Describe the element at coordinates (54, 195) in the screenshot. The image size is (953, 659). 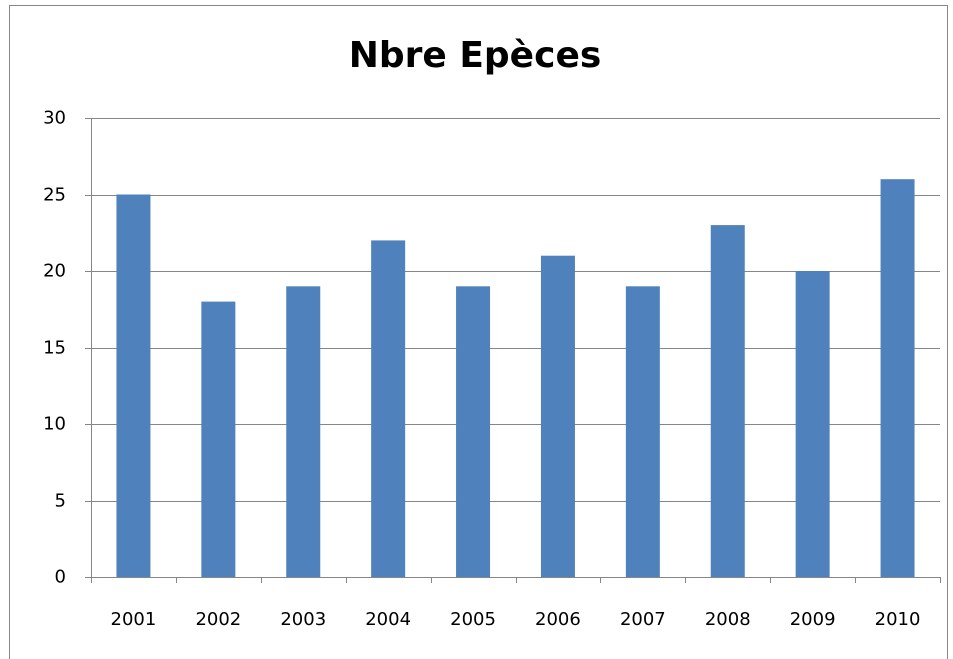
I see `y-tick-label: 25` at that location.